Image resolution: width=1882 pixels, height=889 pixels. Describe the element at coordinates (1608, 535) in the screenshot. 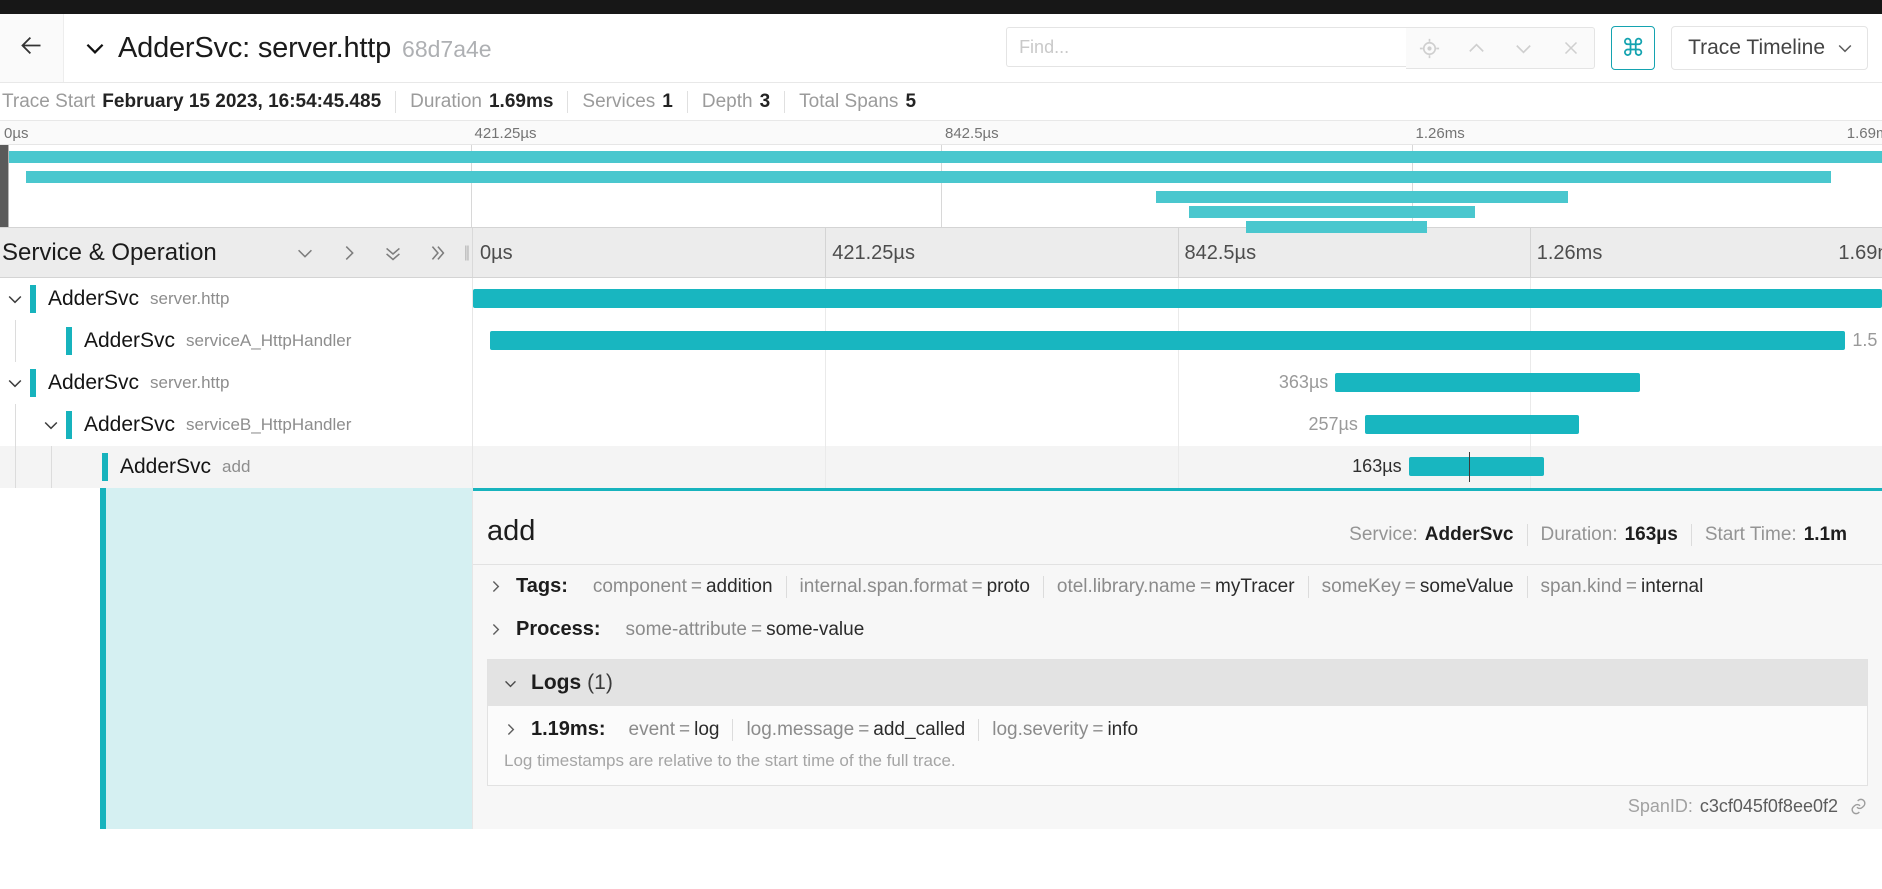

I see `span-meta-item: Duration: 163µs` at that location.